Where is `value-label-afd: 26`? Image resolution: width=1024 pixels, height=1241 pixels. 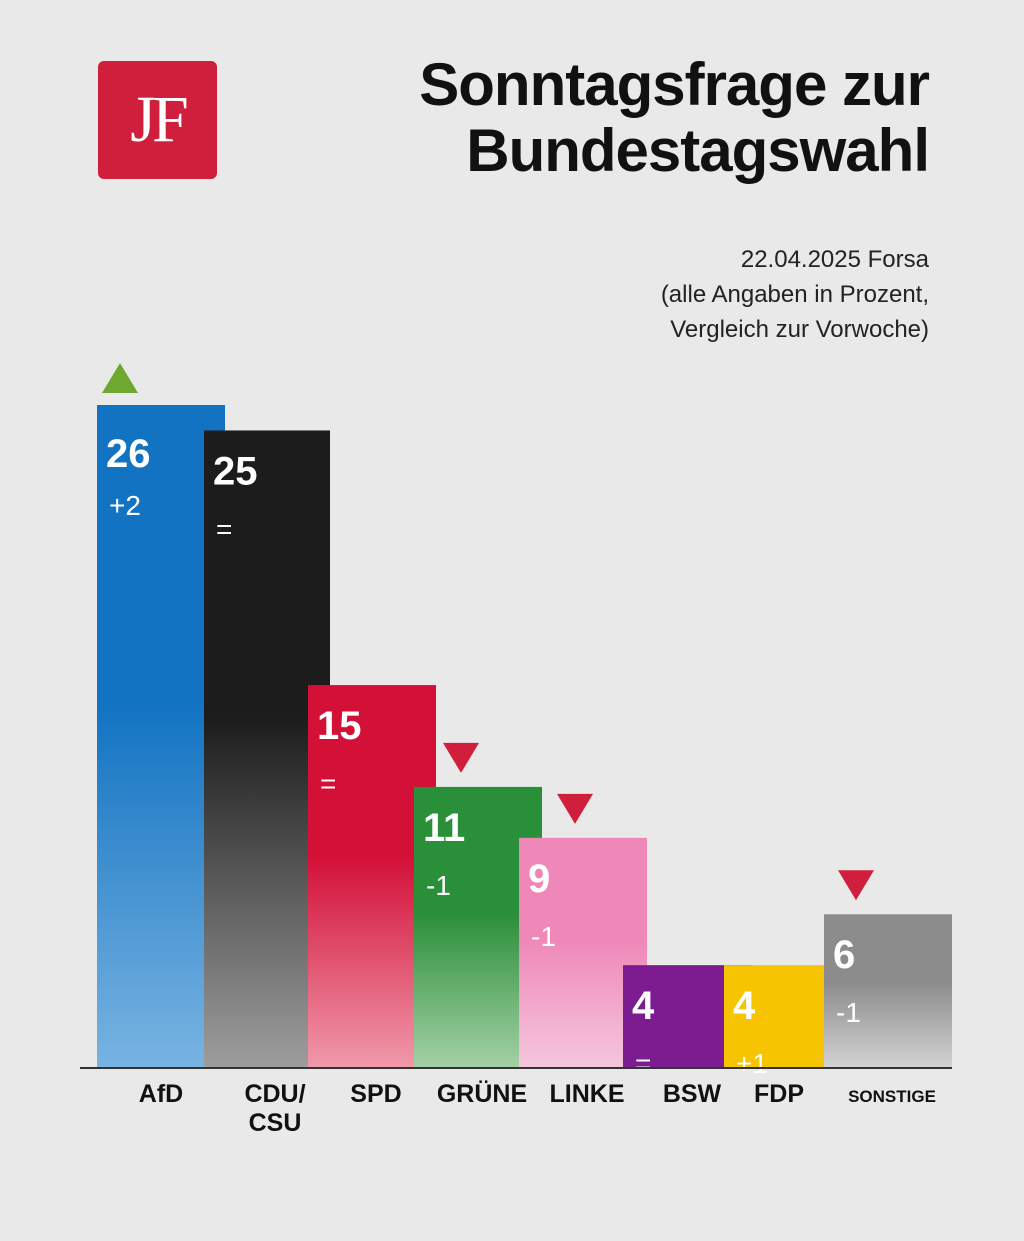 value-label-afd: 26 is located at coordinates (128, 454).